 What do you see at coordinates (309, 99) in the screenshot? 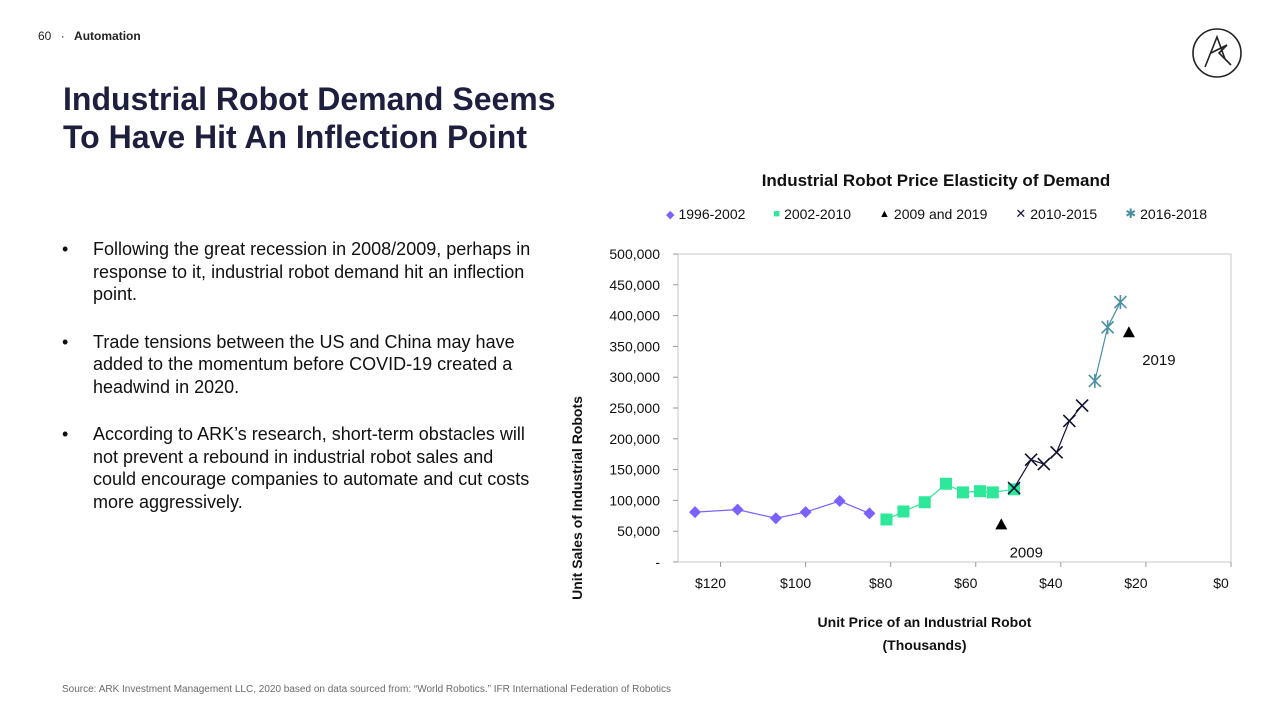
I see `title-line-1: Industrial Robot Demand Seems` at bounding box center [309, 99].